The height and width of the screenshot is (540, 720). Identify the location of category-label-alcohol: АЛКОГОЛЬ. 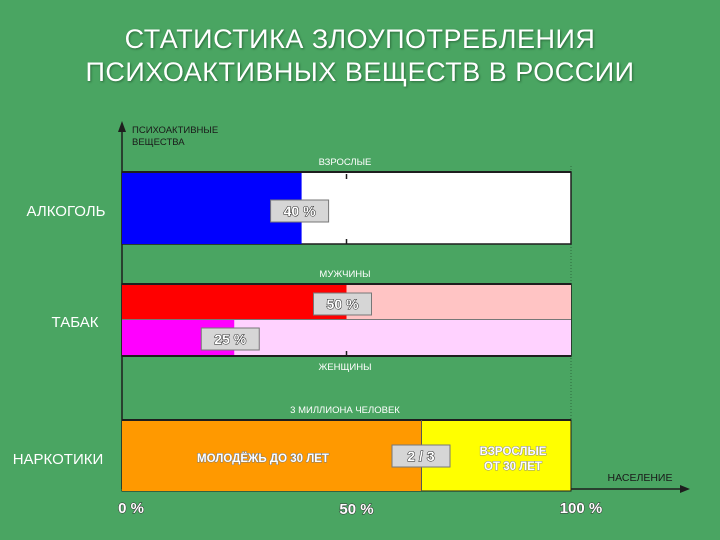
(66, 211).